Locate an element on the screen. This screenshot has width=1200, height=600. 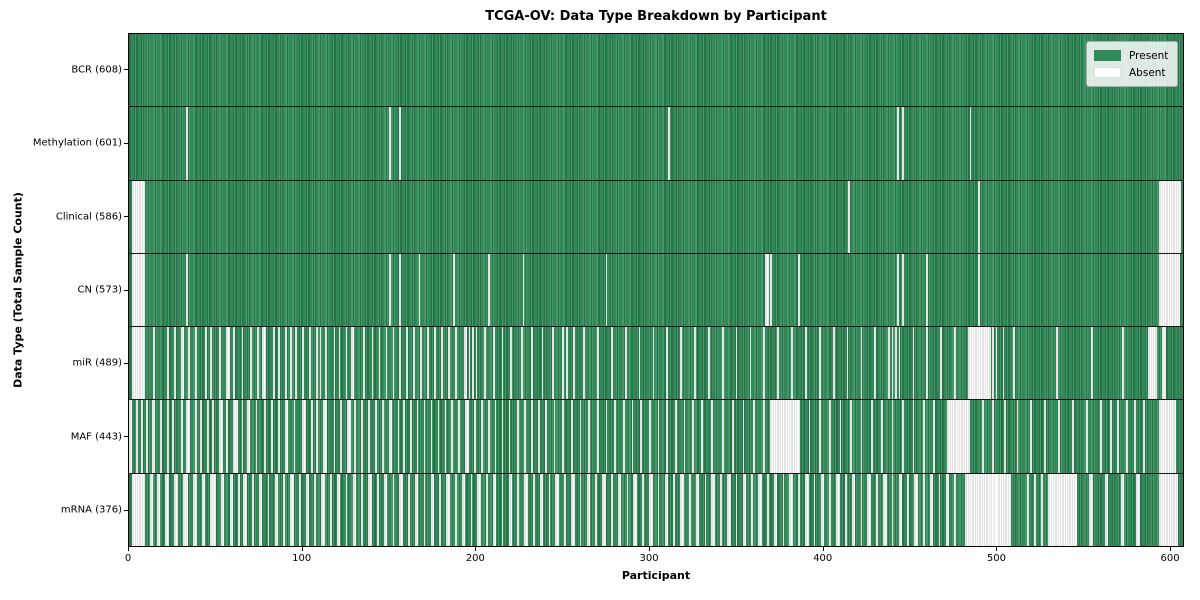
x-tick-mark is located at coordinates (1171, 549).